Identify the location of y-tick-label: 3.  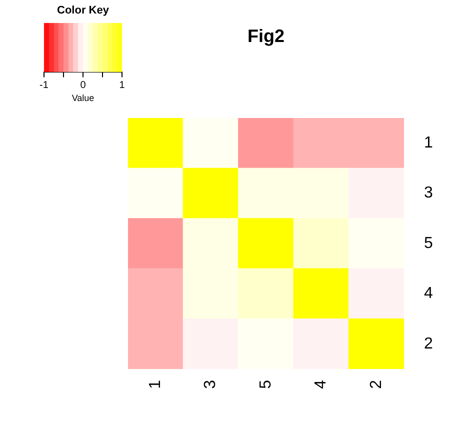
(428, 193).